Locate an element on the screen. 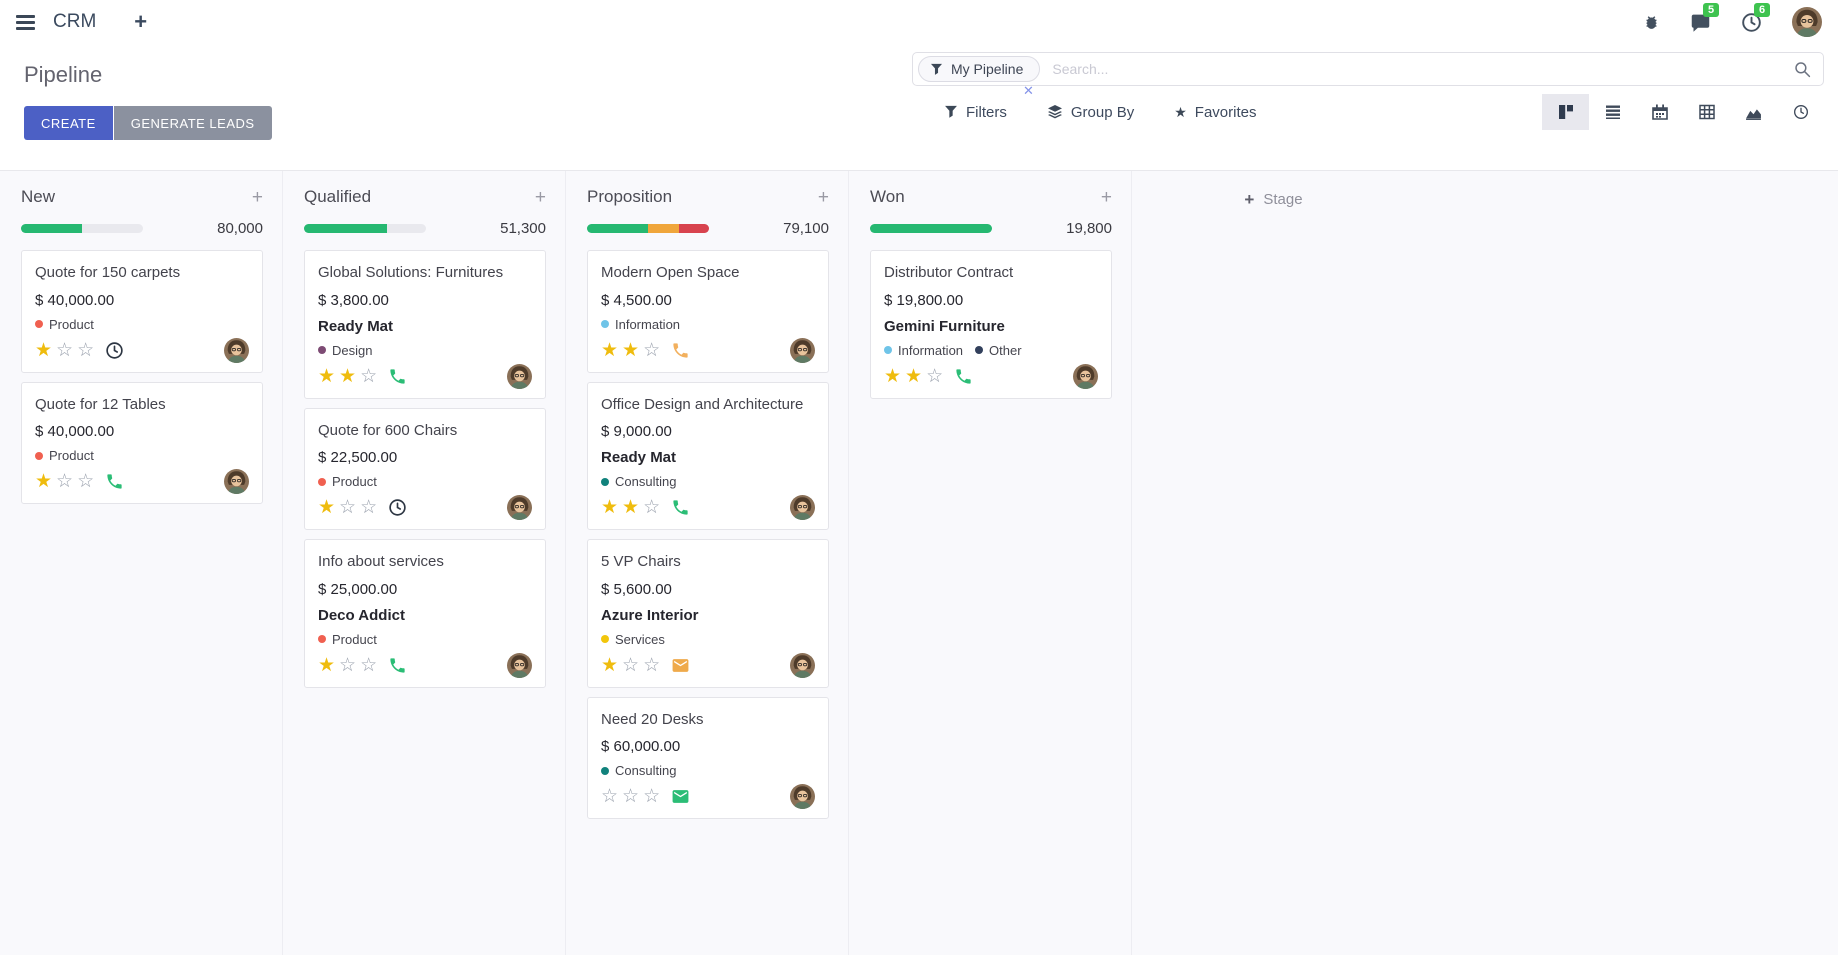 This screenshot has height=955, width=1838. priority-stars: ☆ ☆ ☆ is located at coordinates (630, 796).